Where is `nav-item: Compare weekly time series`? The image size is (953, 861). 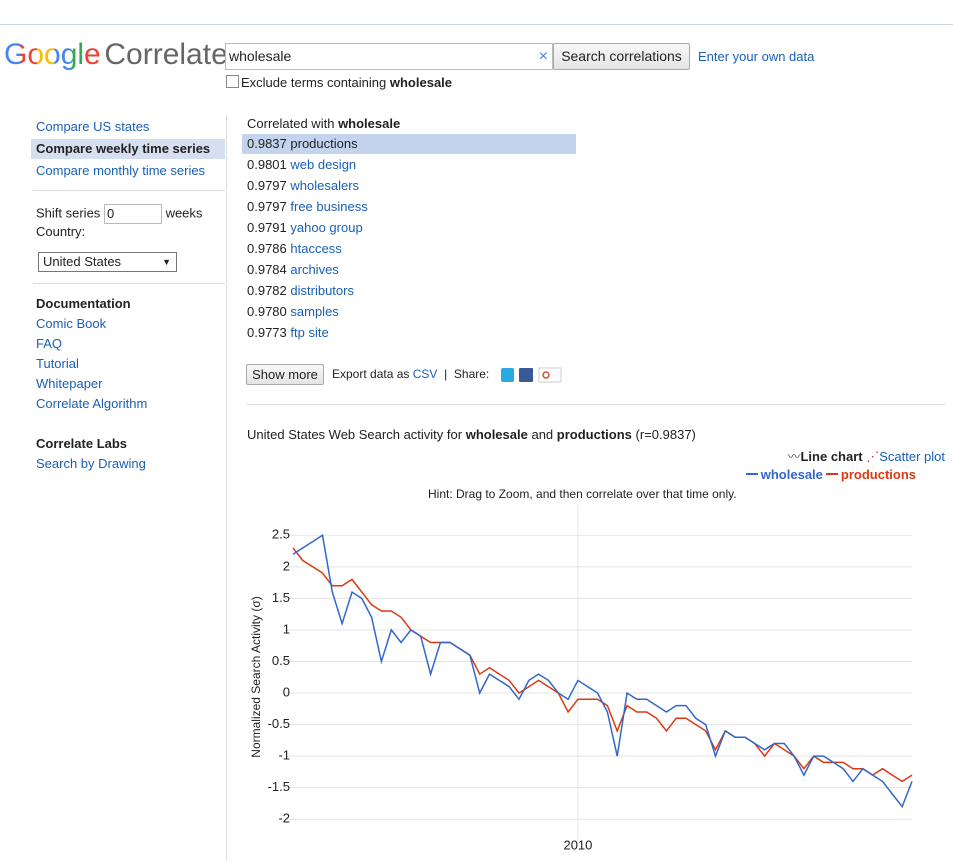
nav-item: Compare weekly time series is located at coordinates (128, 149).